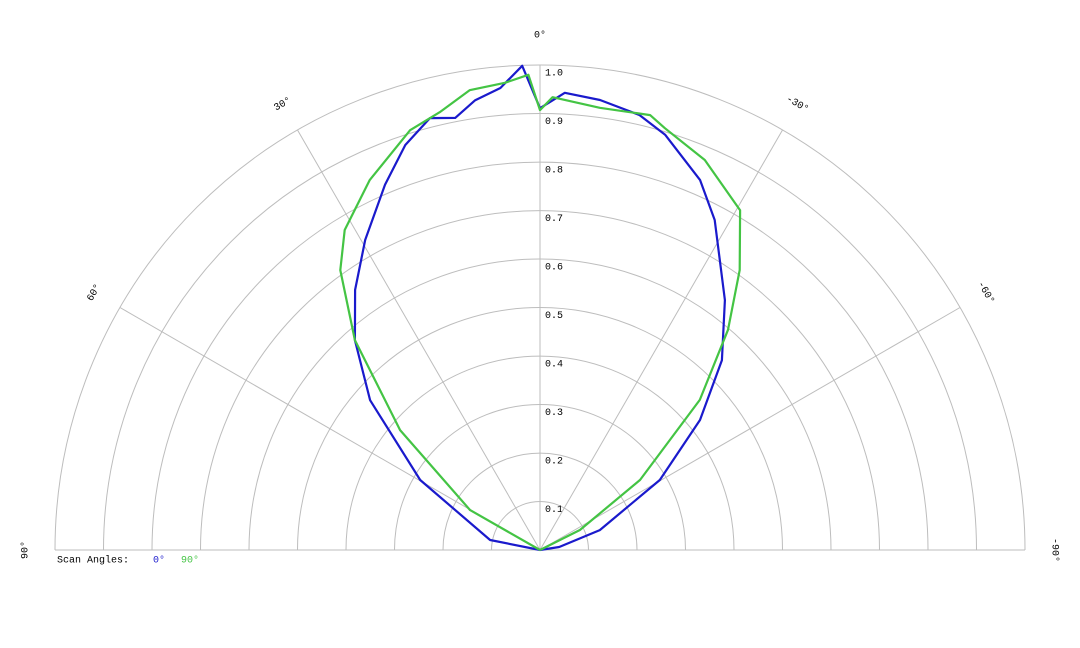  Describe the element at coordinates (554, 510) in the screenshot. I see `r-tick-label: 0.1` at that location.